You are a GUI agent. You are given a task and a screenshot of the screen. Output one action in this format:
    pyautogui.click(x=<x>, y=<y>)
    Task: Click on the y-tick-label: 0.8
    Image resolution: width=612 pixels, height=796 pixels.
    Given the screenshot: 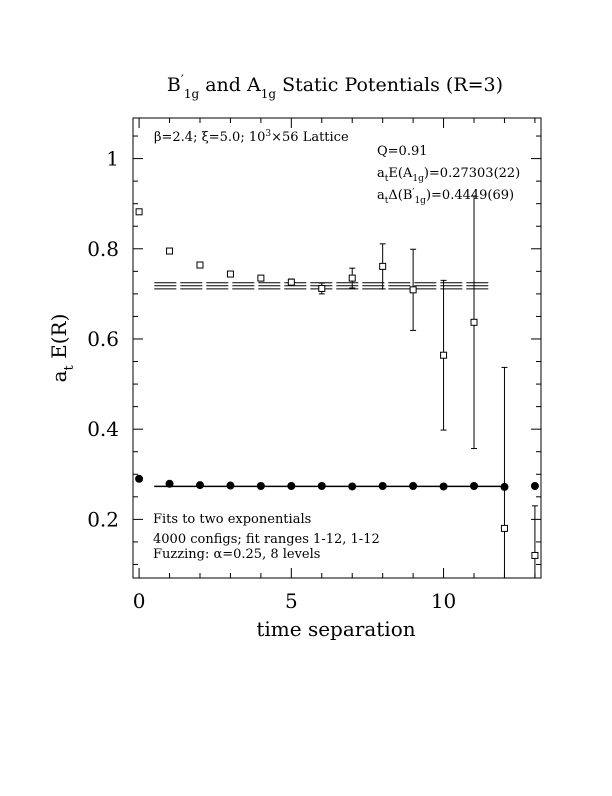 What is the action you would take?
    pyautogui.click(x=103, y=249)
    